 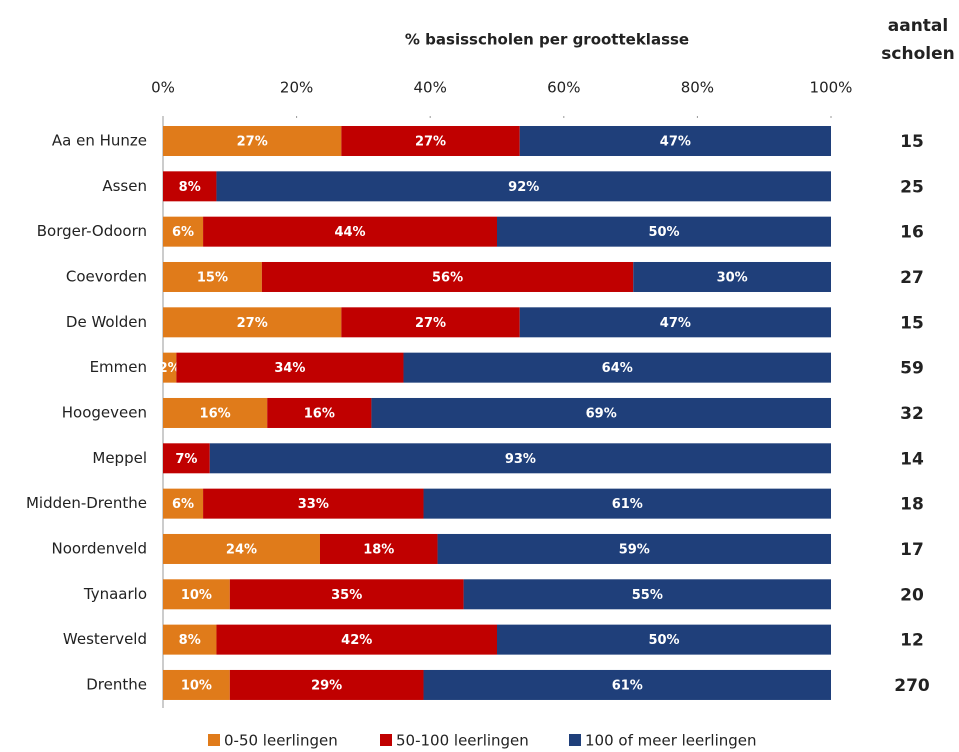 I want to click on value-label: 35%, so click(x=346, y=595).